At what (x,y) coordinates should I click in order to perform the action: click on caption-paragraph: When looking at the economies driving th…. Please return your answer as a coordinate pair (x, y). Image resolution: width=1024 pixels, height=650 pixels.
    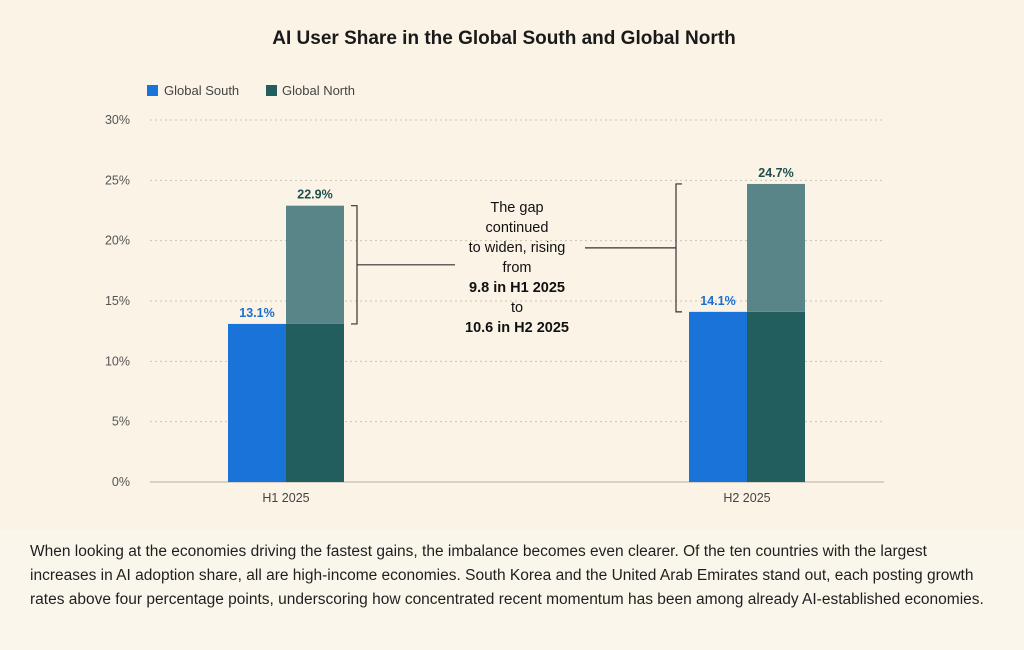
    Looking at the image, I should click on (507, 575).